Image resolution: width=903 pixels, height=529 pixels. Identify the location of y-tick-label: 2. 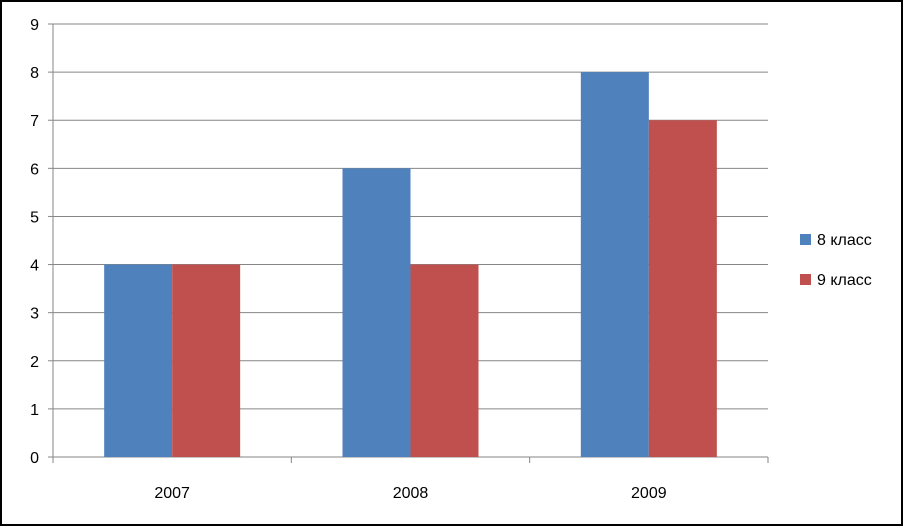
(34, 362).